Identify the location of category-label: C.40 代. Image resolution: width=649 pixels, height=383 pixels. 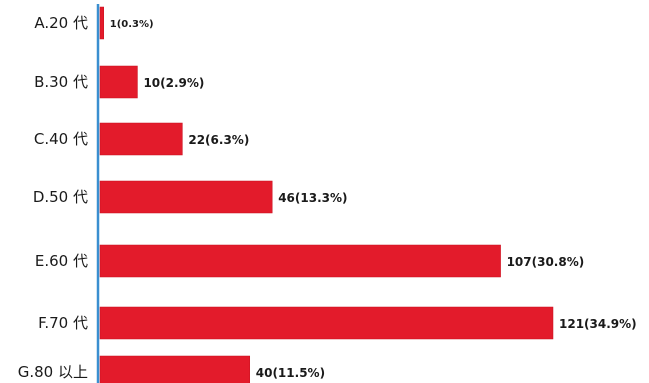
(61, 139).